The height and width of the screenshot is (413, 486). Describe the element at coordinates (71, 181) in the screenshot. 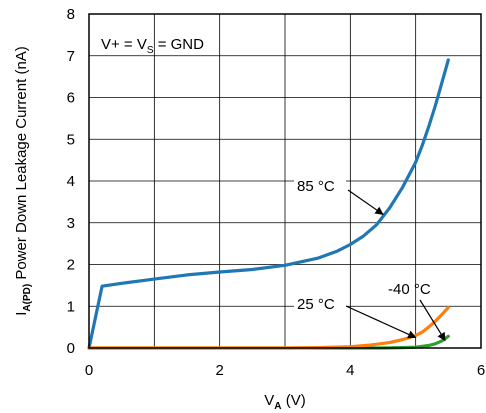

I see `y-tick-label: 4` at that location.